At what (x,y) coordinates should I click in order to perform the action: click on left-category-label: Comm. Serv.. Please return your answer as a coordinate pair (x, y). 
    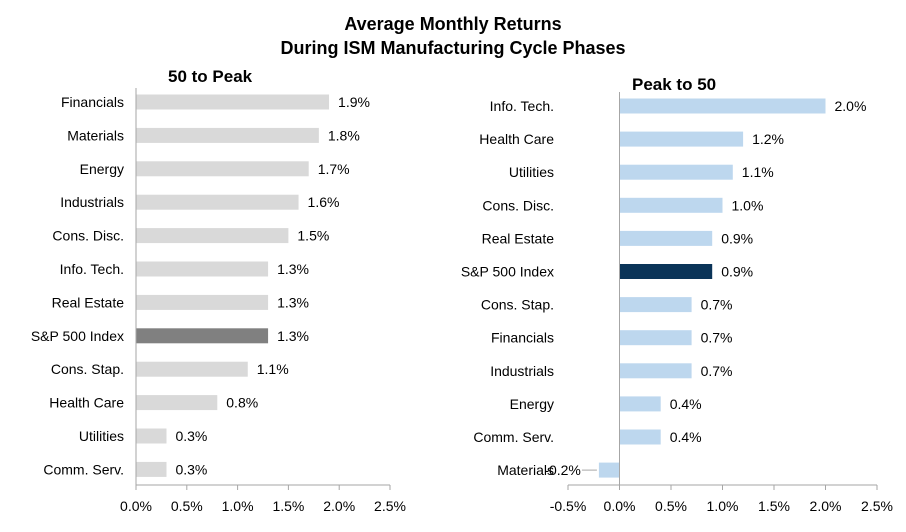
    Looking at the image, I should click on (83, 469).